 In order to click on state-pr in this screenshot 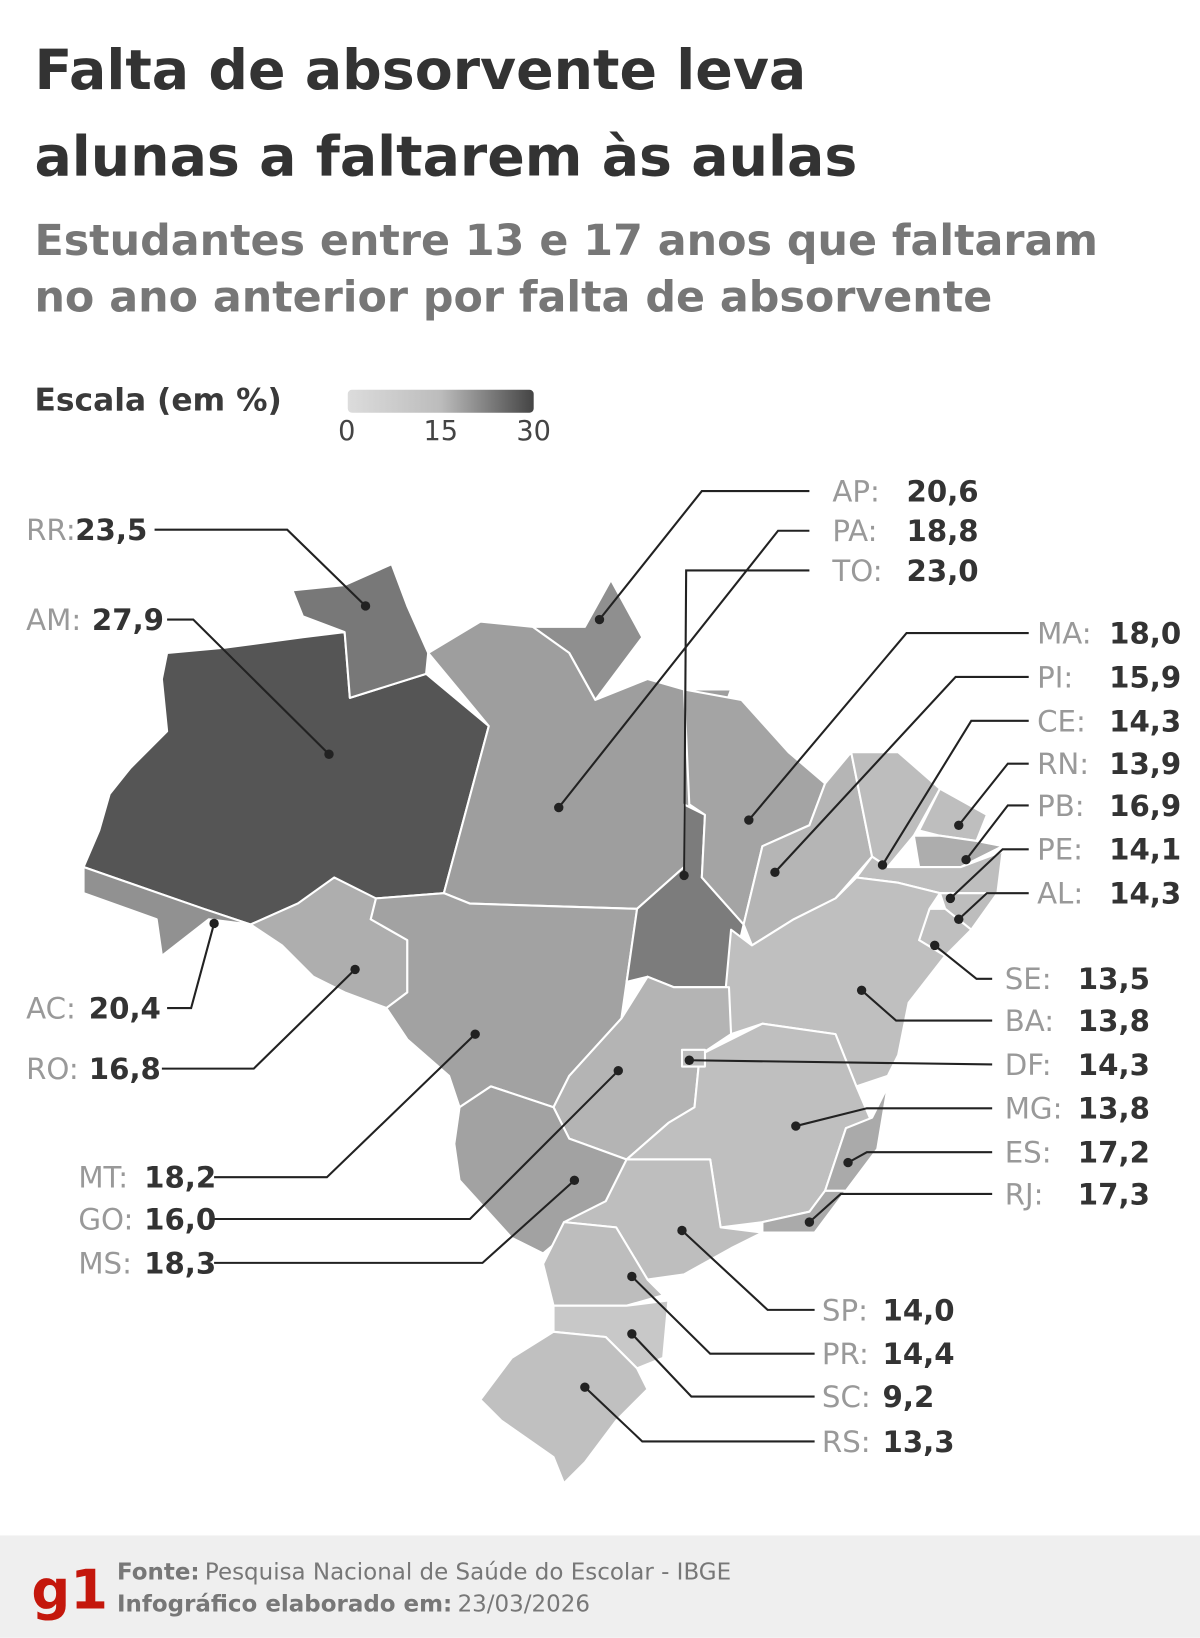, I will do `click(603, 1264)`.